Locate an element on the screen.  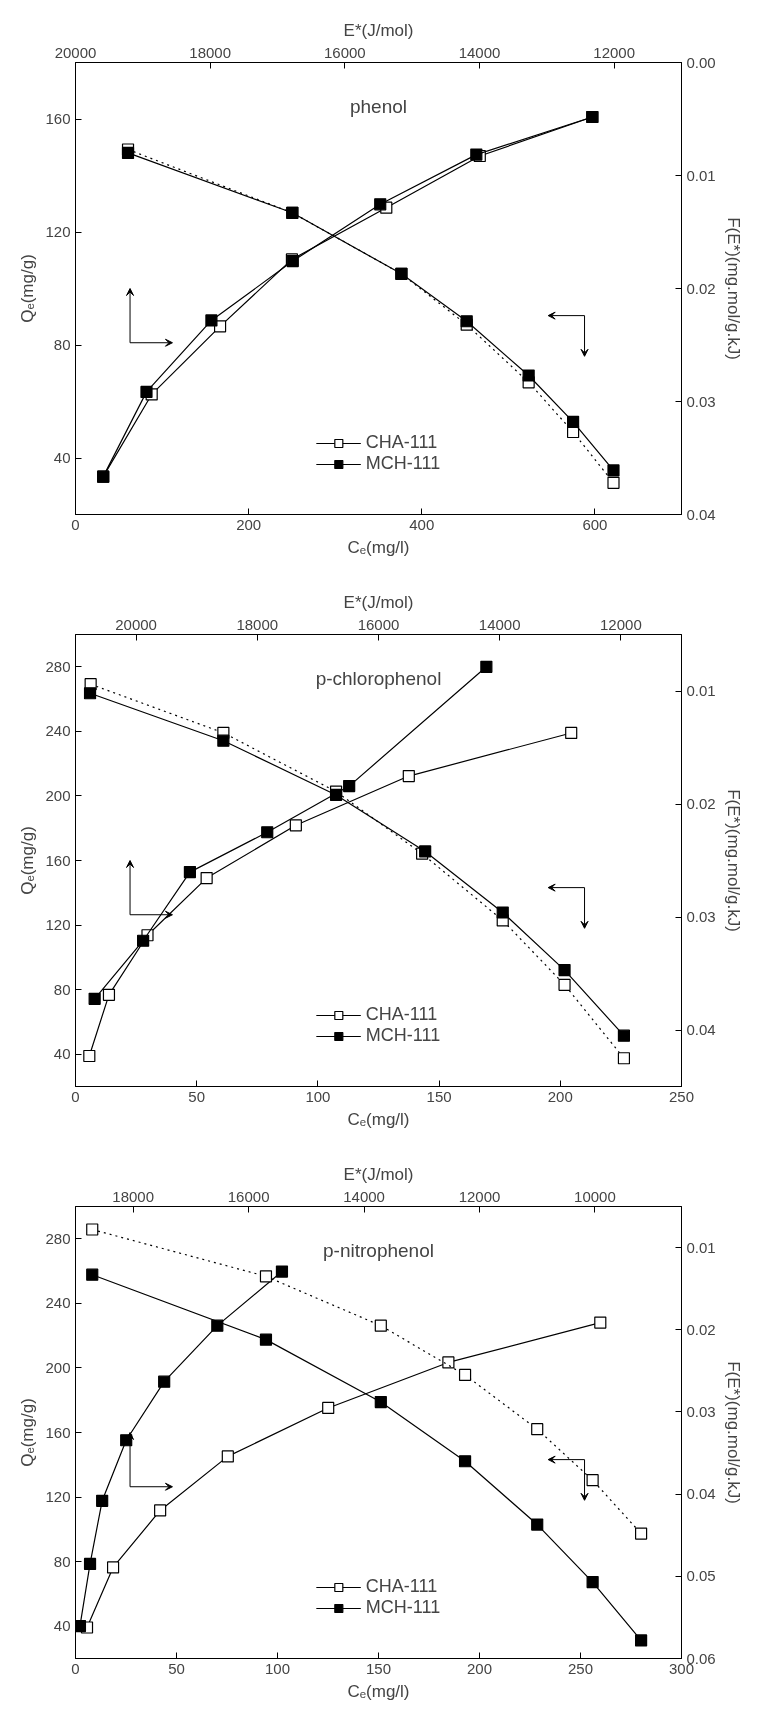
y-tick-label: 0.05 is located at coordinates (701, 1576).